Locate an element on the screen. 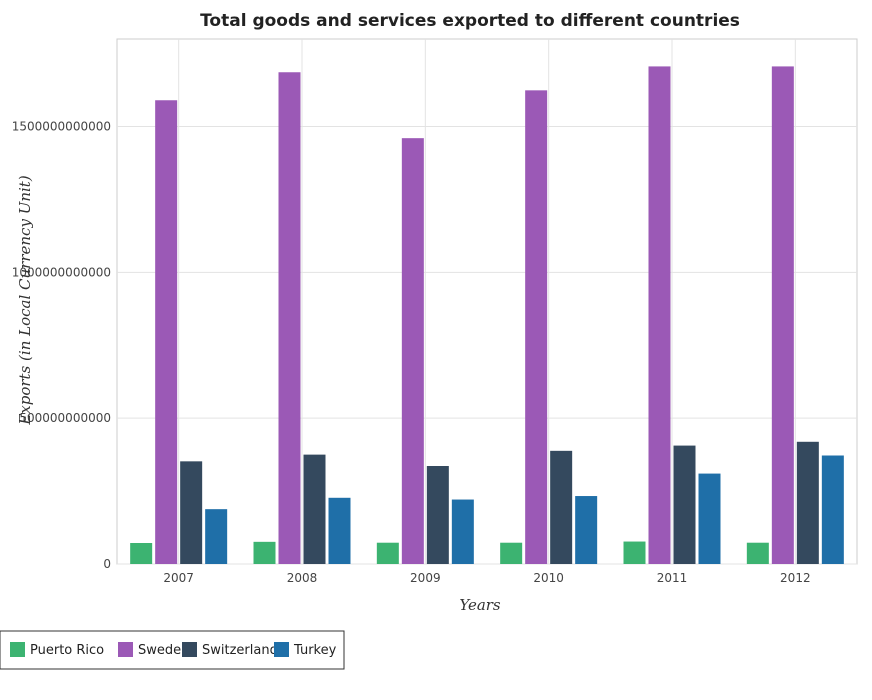 The width and height of the screenshot is (872, 700). bar-turkey-2012 is located at coordinates (832, 509).